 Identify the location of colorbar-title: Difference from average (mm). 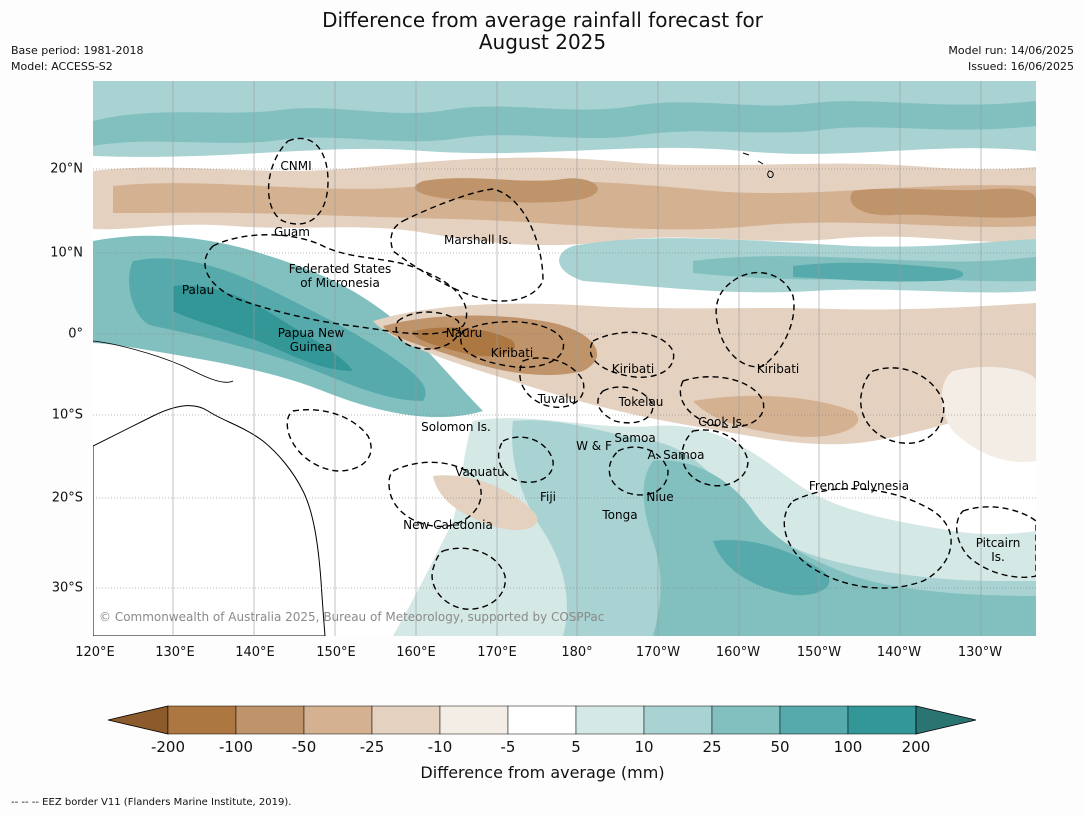
(542, 772).